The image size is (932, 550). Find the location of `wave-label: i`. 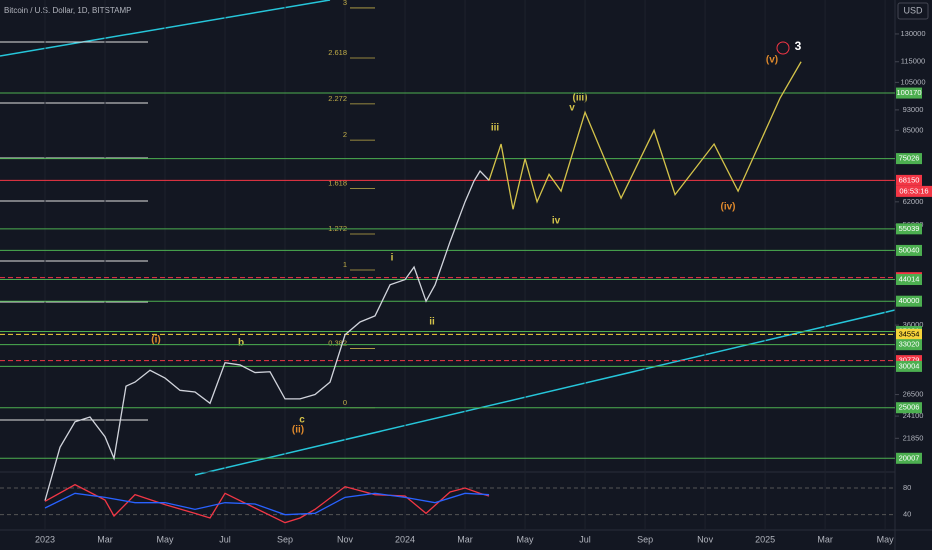

wave-label: i is located at coordinates (392, 258).